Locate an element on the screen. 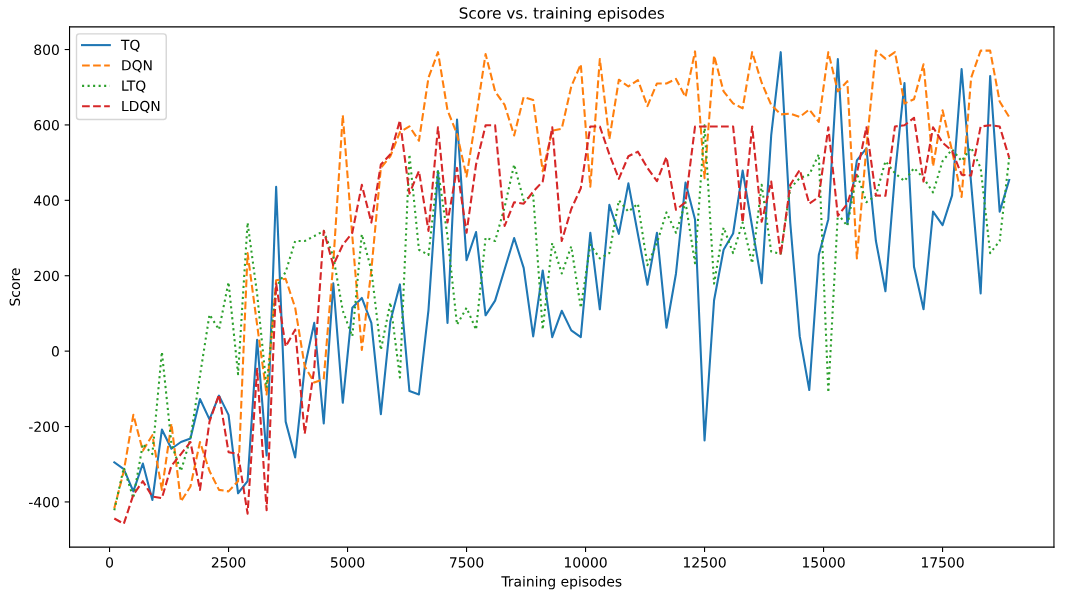 This screenshot has width=1070, height=598. legend-label: LTQ is located at coordinates (134, 86).